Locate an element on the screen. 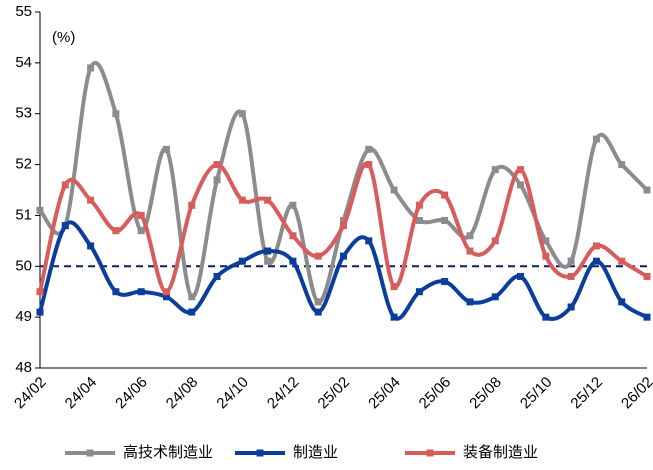  y-tick-label: 48 is located at coordinates (23, 367).